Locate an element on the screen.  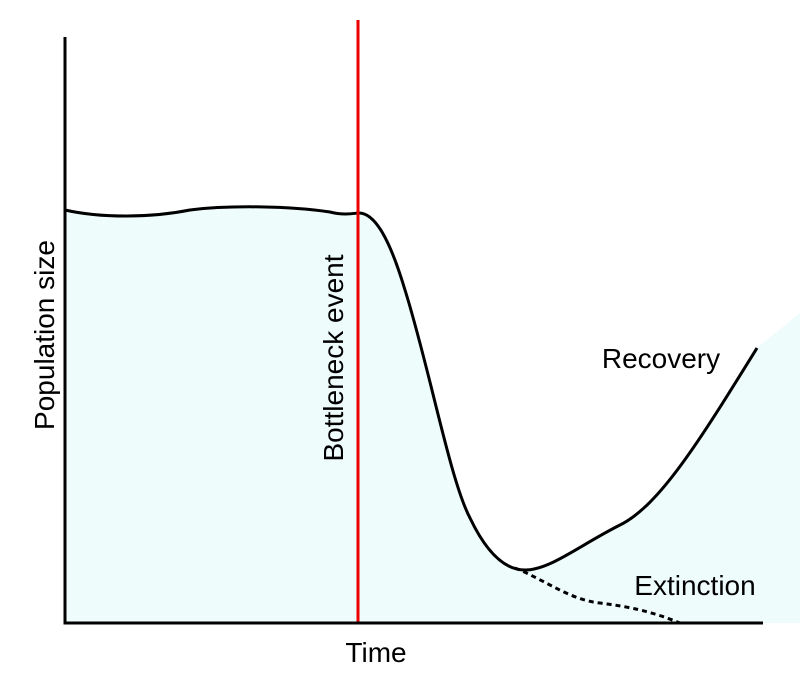
extinction-curve is located at coordinates (597, 595).